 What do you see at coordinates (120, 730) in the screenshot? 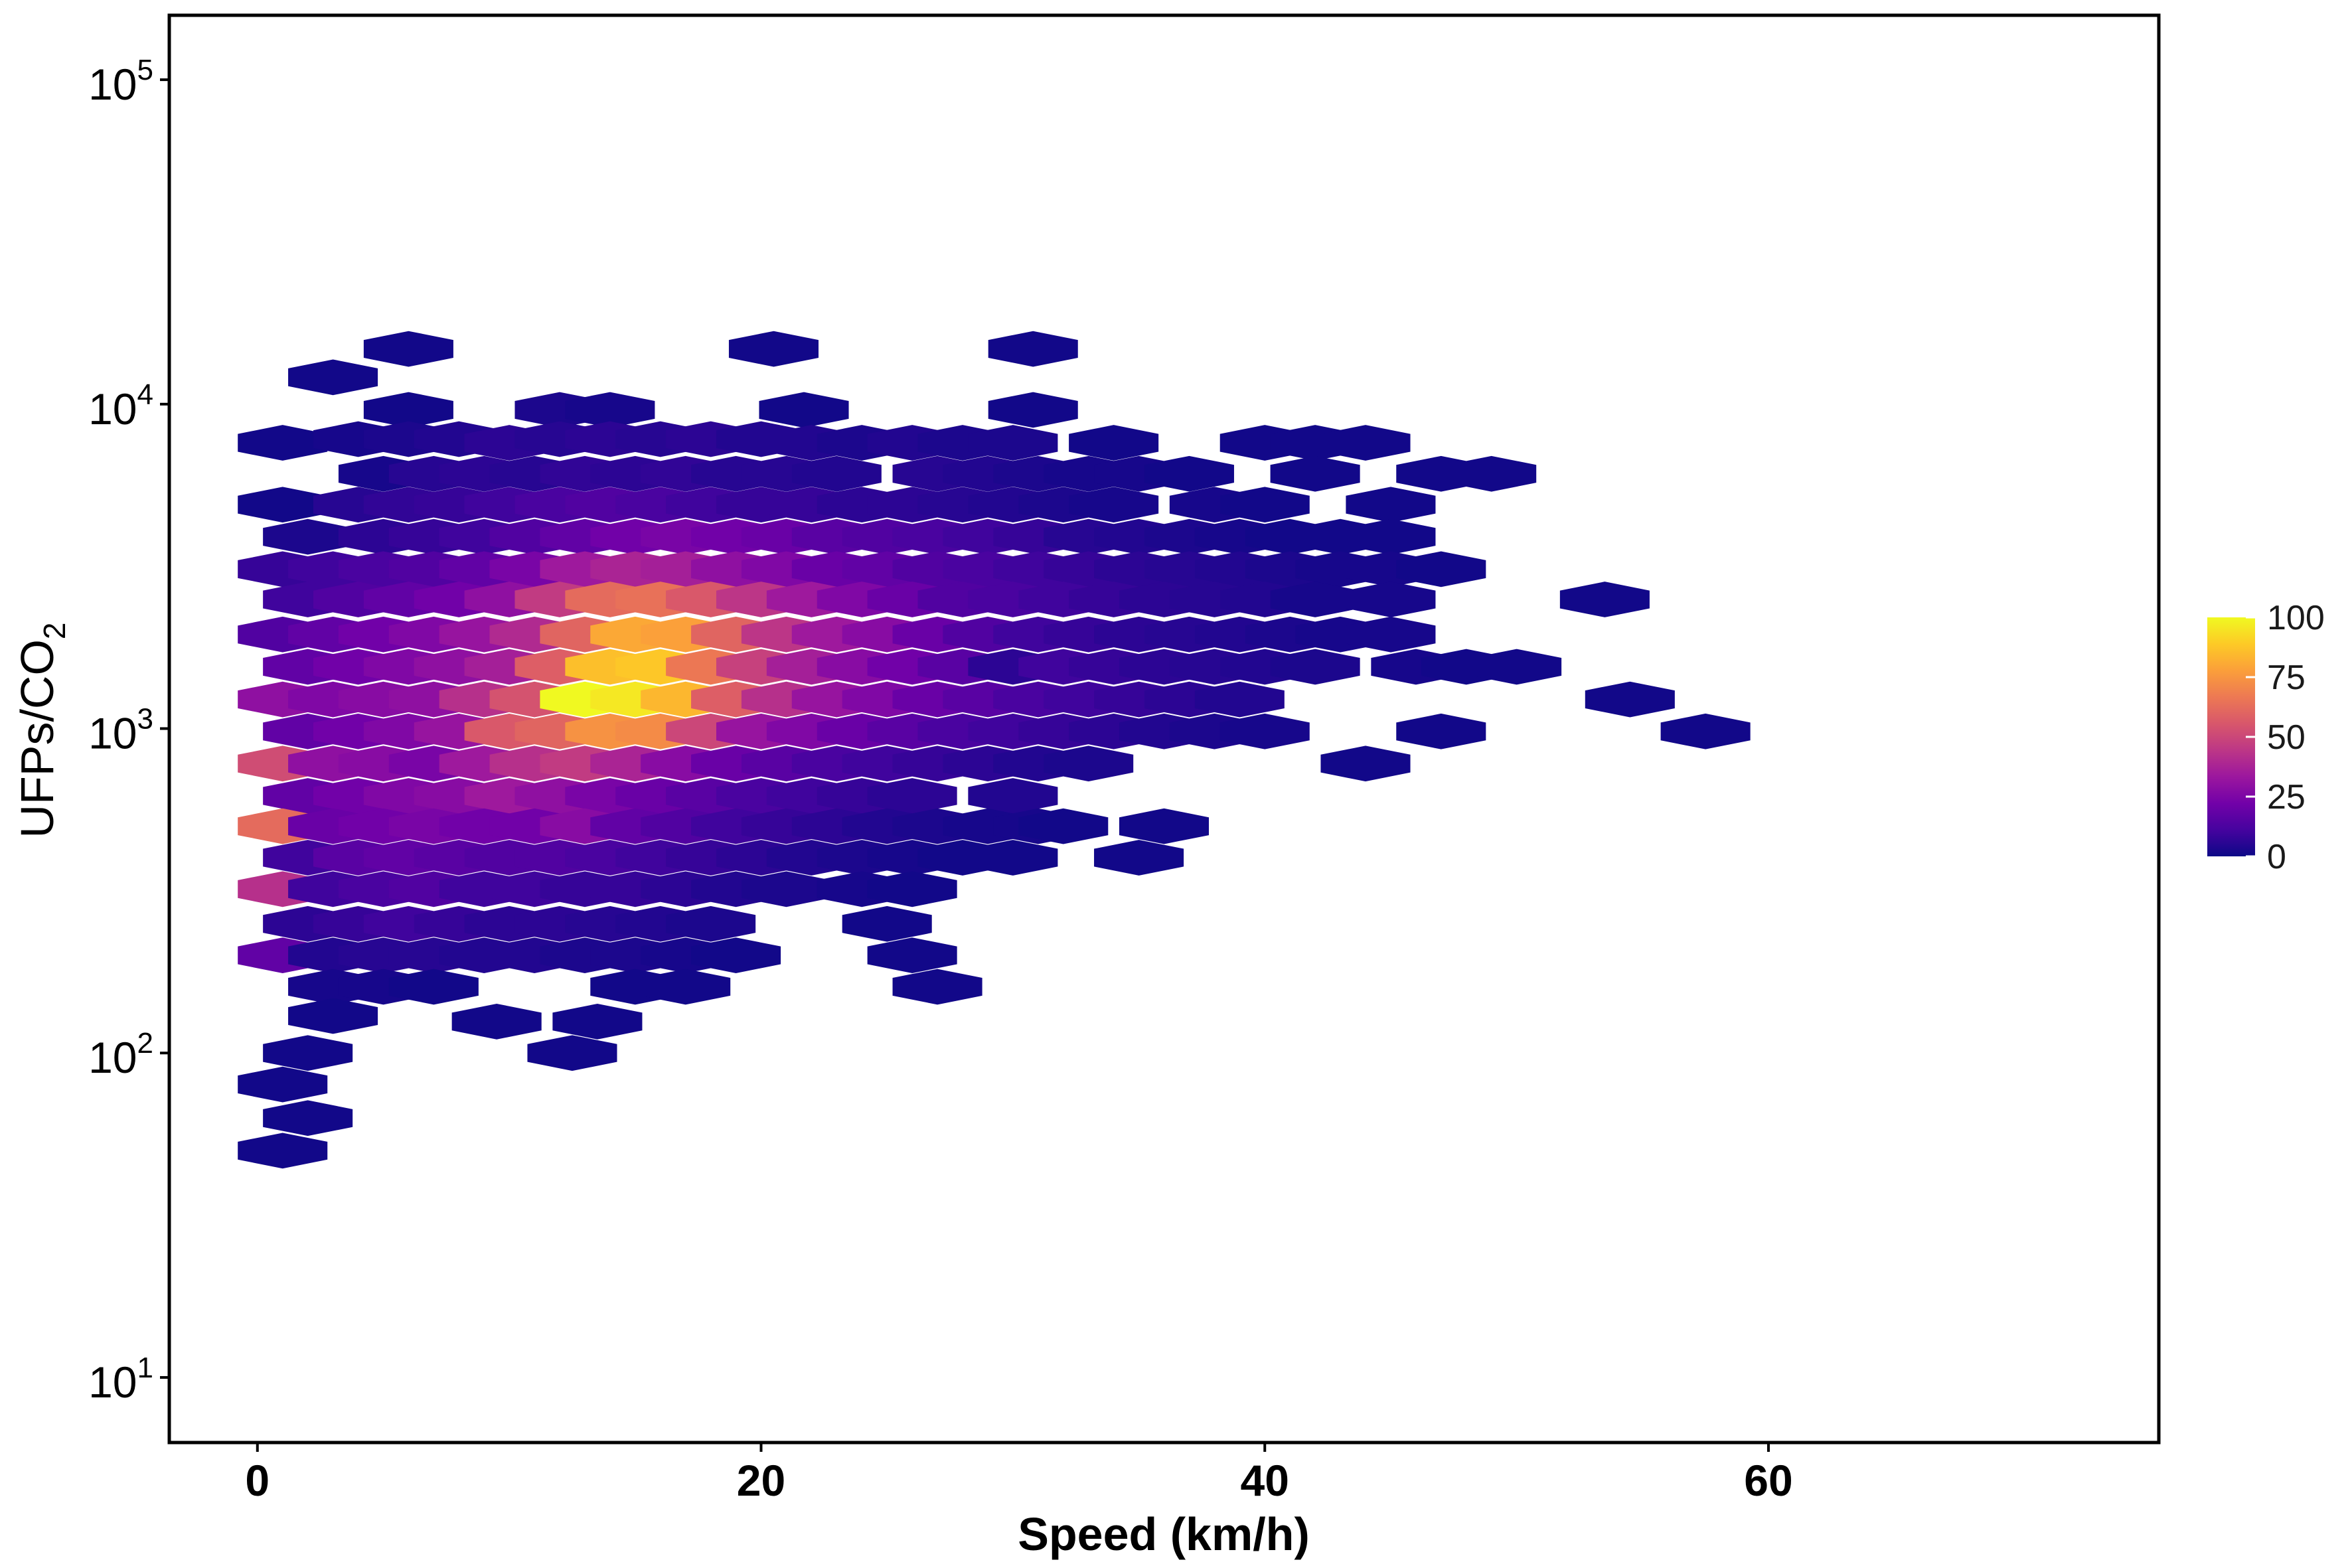
I see `y-tick-label: 10³` at bounding box center [120, 730].